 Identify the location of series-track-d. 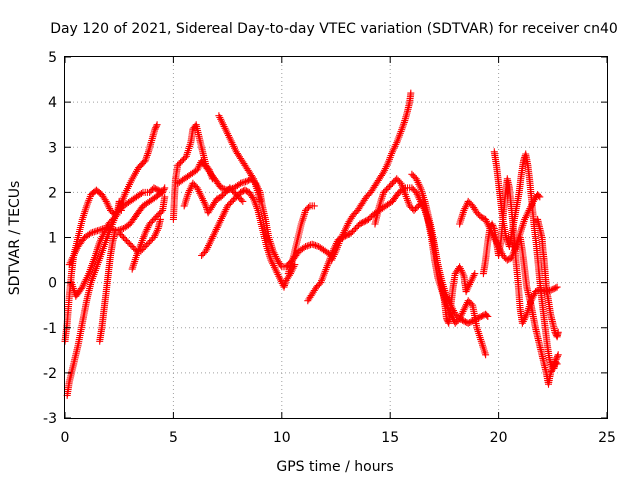
(96, 248).